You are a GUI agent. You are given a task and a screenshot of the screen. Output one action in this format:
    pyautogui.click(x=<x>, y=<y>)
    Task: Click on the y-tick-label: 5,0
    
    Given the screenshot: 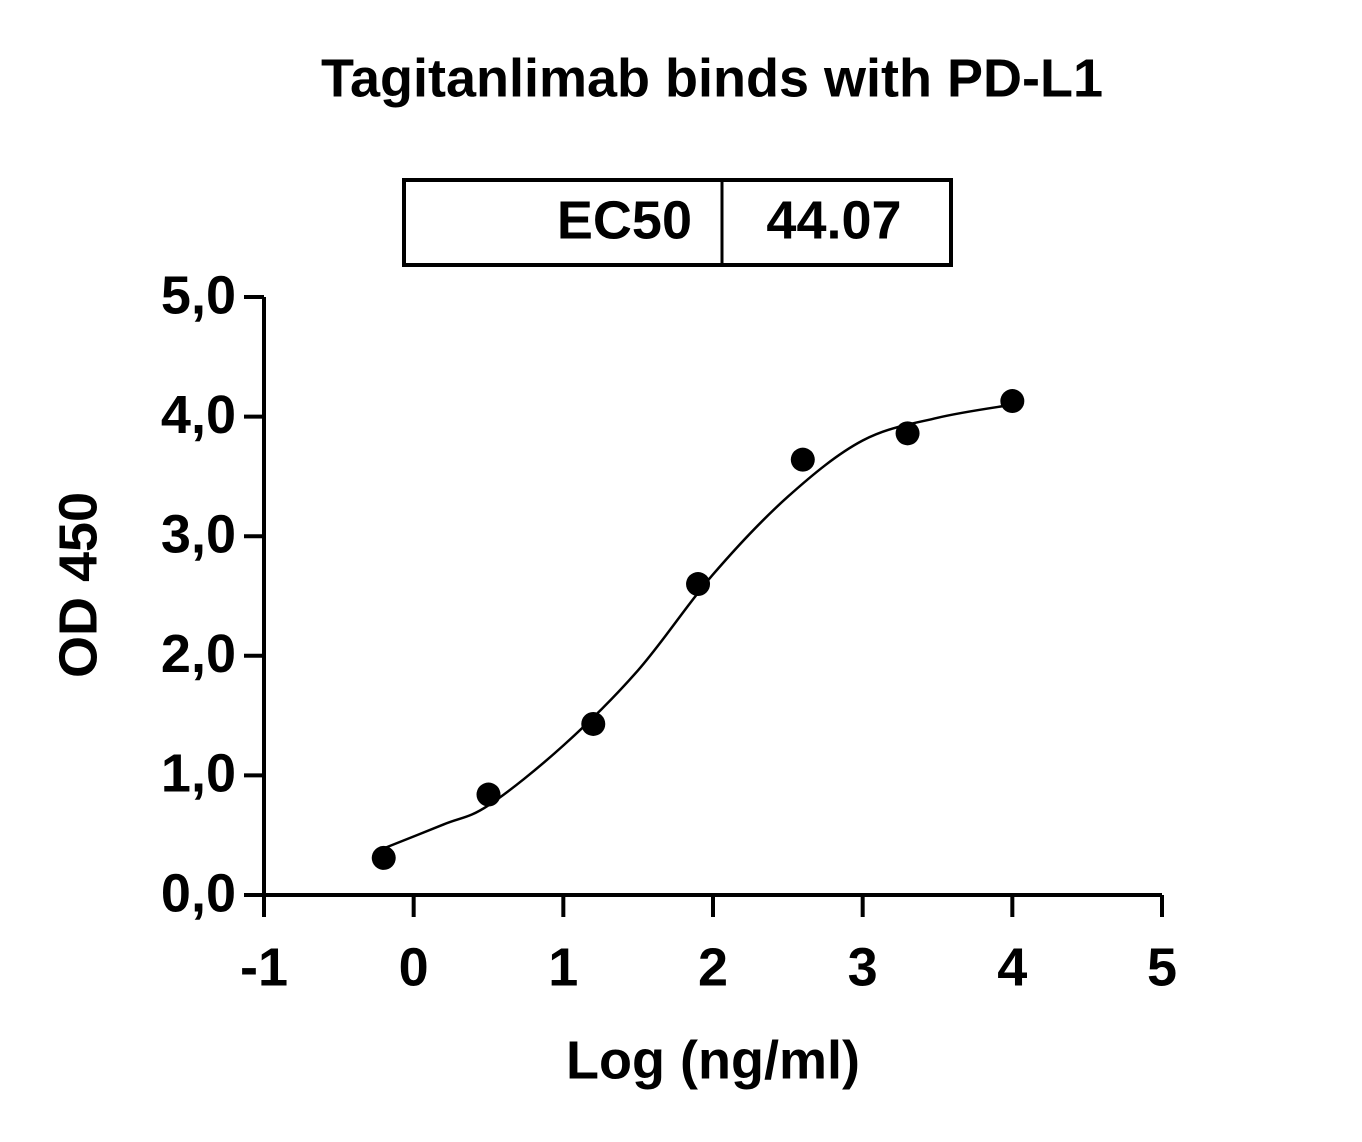 What is the action you would take?
    pyautogui.click(x=198, y=295)
    